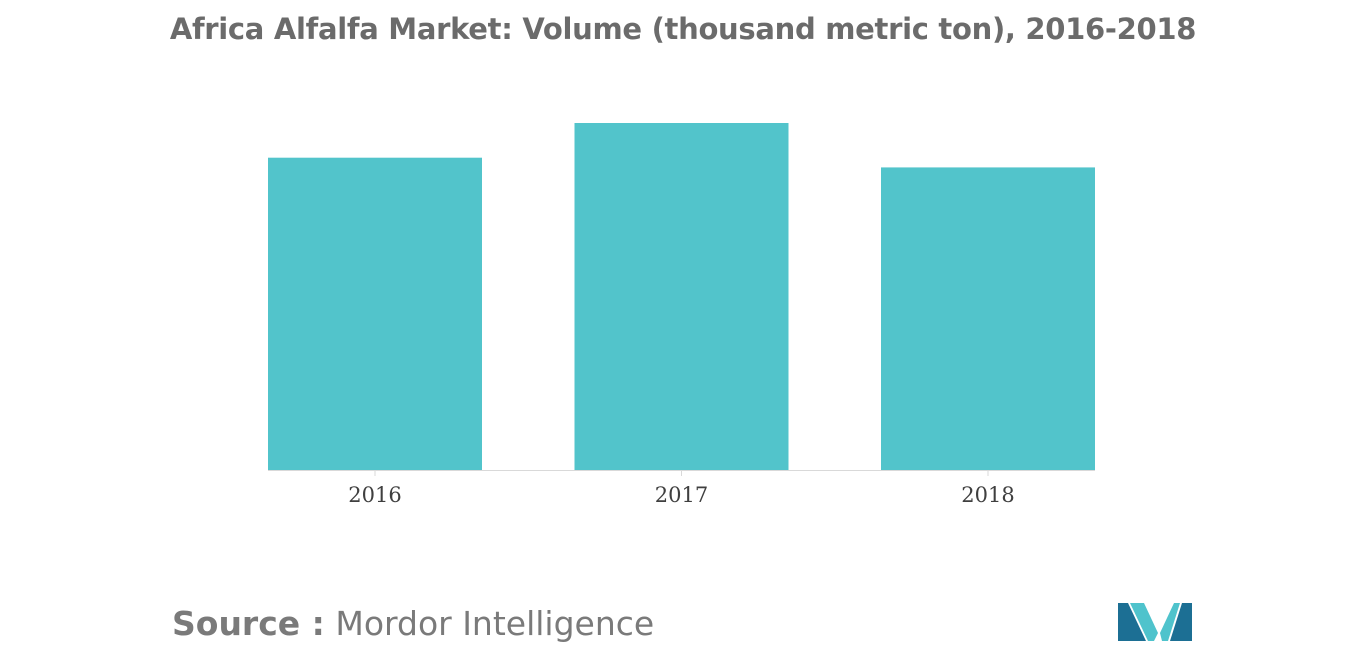  I want to click on x-tick-label-2016: 2016, so click(374, 495).